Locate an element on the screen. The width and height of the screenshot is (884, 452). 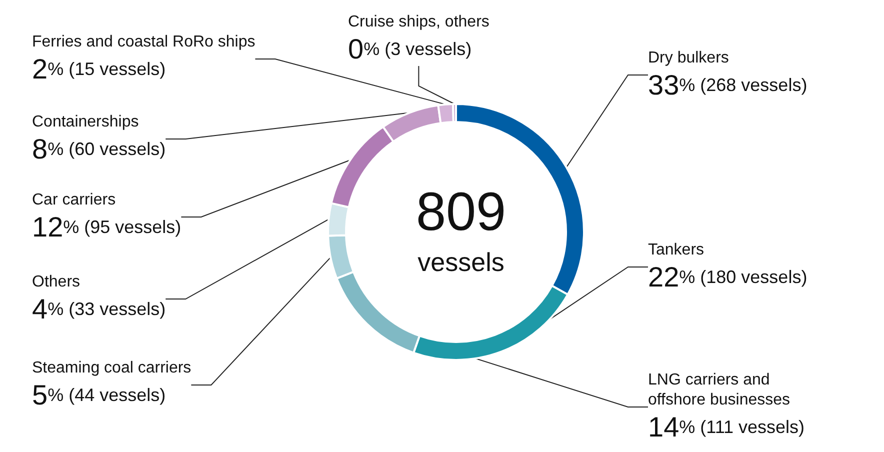
text: 809 is located at coordinates (461, 212).